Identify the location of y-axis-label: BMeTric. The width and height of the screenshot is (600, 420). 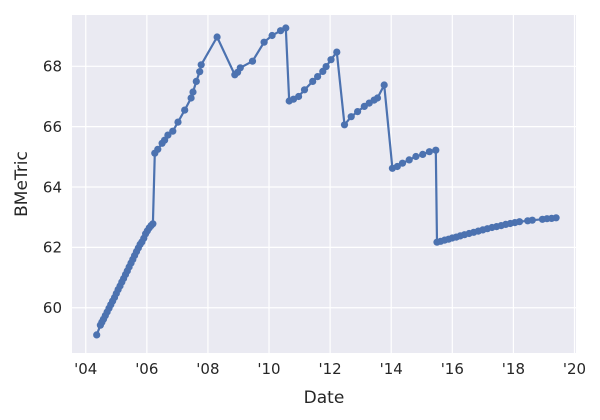
(22, 184).